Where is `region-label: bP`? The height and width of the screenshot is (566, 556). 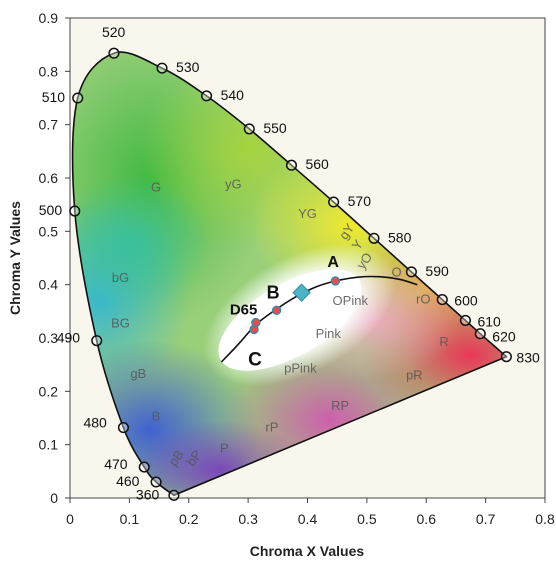 region-label: bP is located at coordinates (193, 458).